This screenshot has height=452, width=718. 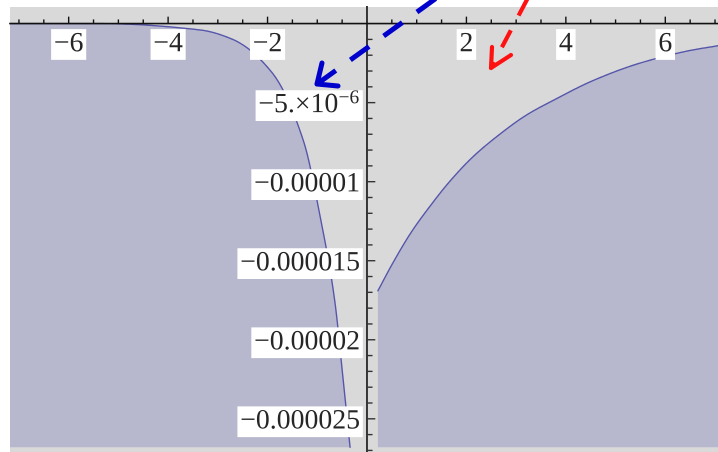 I want to click on x-tick-label: −2, so click(x=267, y=42).